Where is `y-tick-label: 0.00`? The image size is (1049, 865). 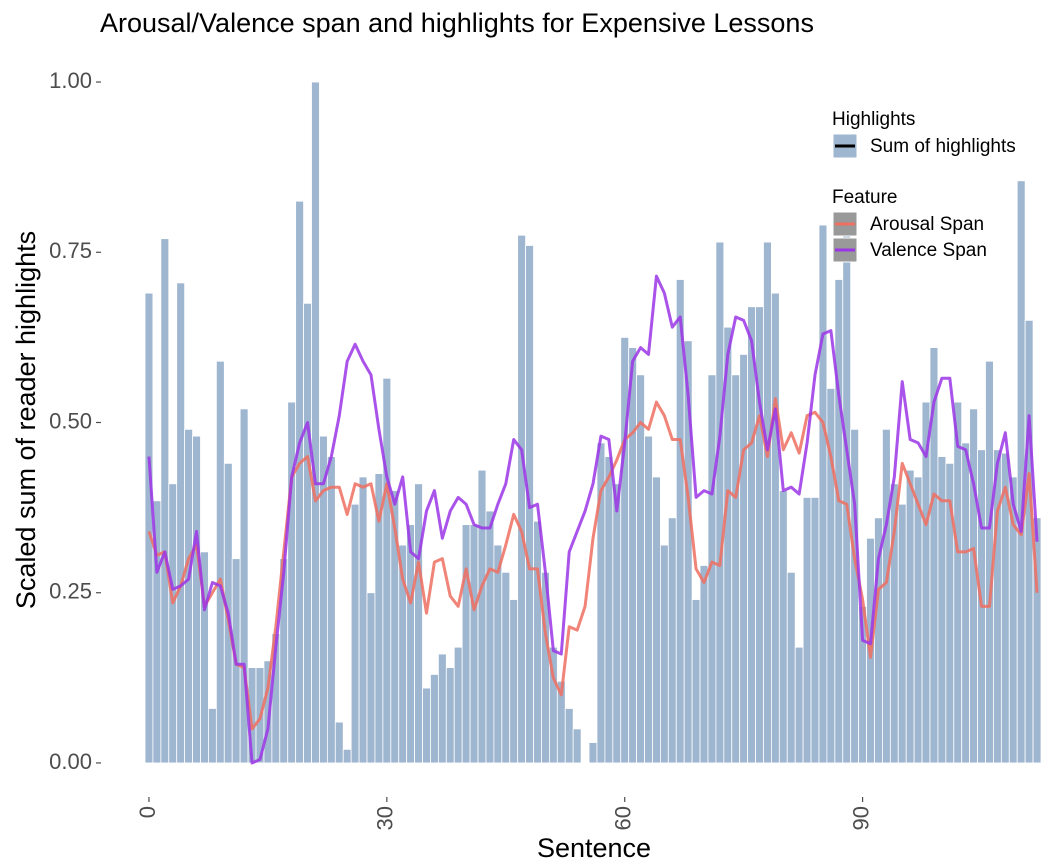 y-tick-label: 0.00 is located at coordinates (70, 761).